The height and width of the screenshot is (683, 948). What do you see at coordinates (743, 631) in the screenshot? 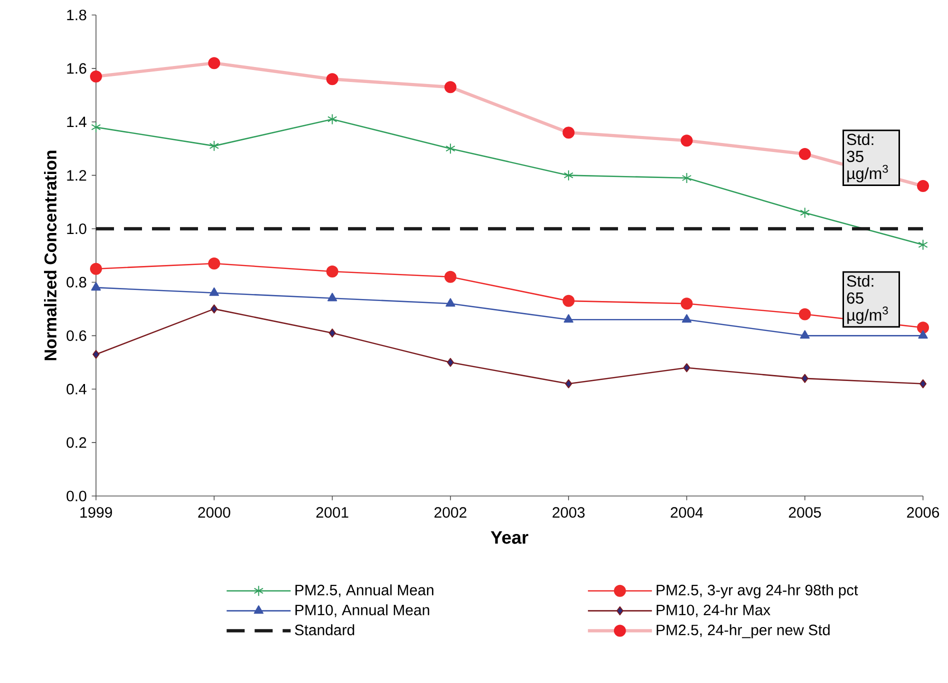
I see `legend-label: PM2.5, 24-hr_per new Std` at bounding box center [743, 631].